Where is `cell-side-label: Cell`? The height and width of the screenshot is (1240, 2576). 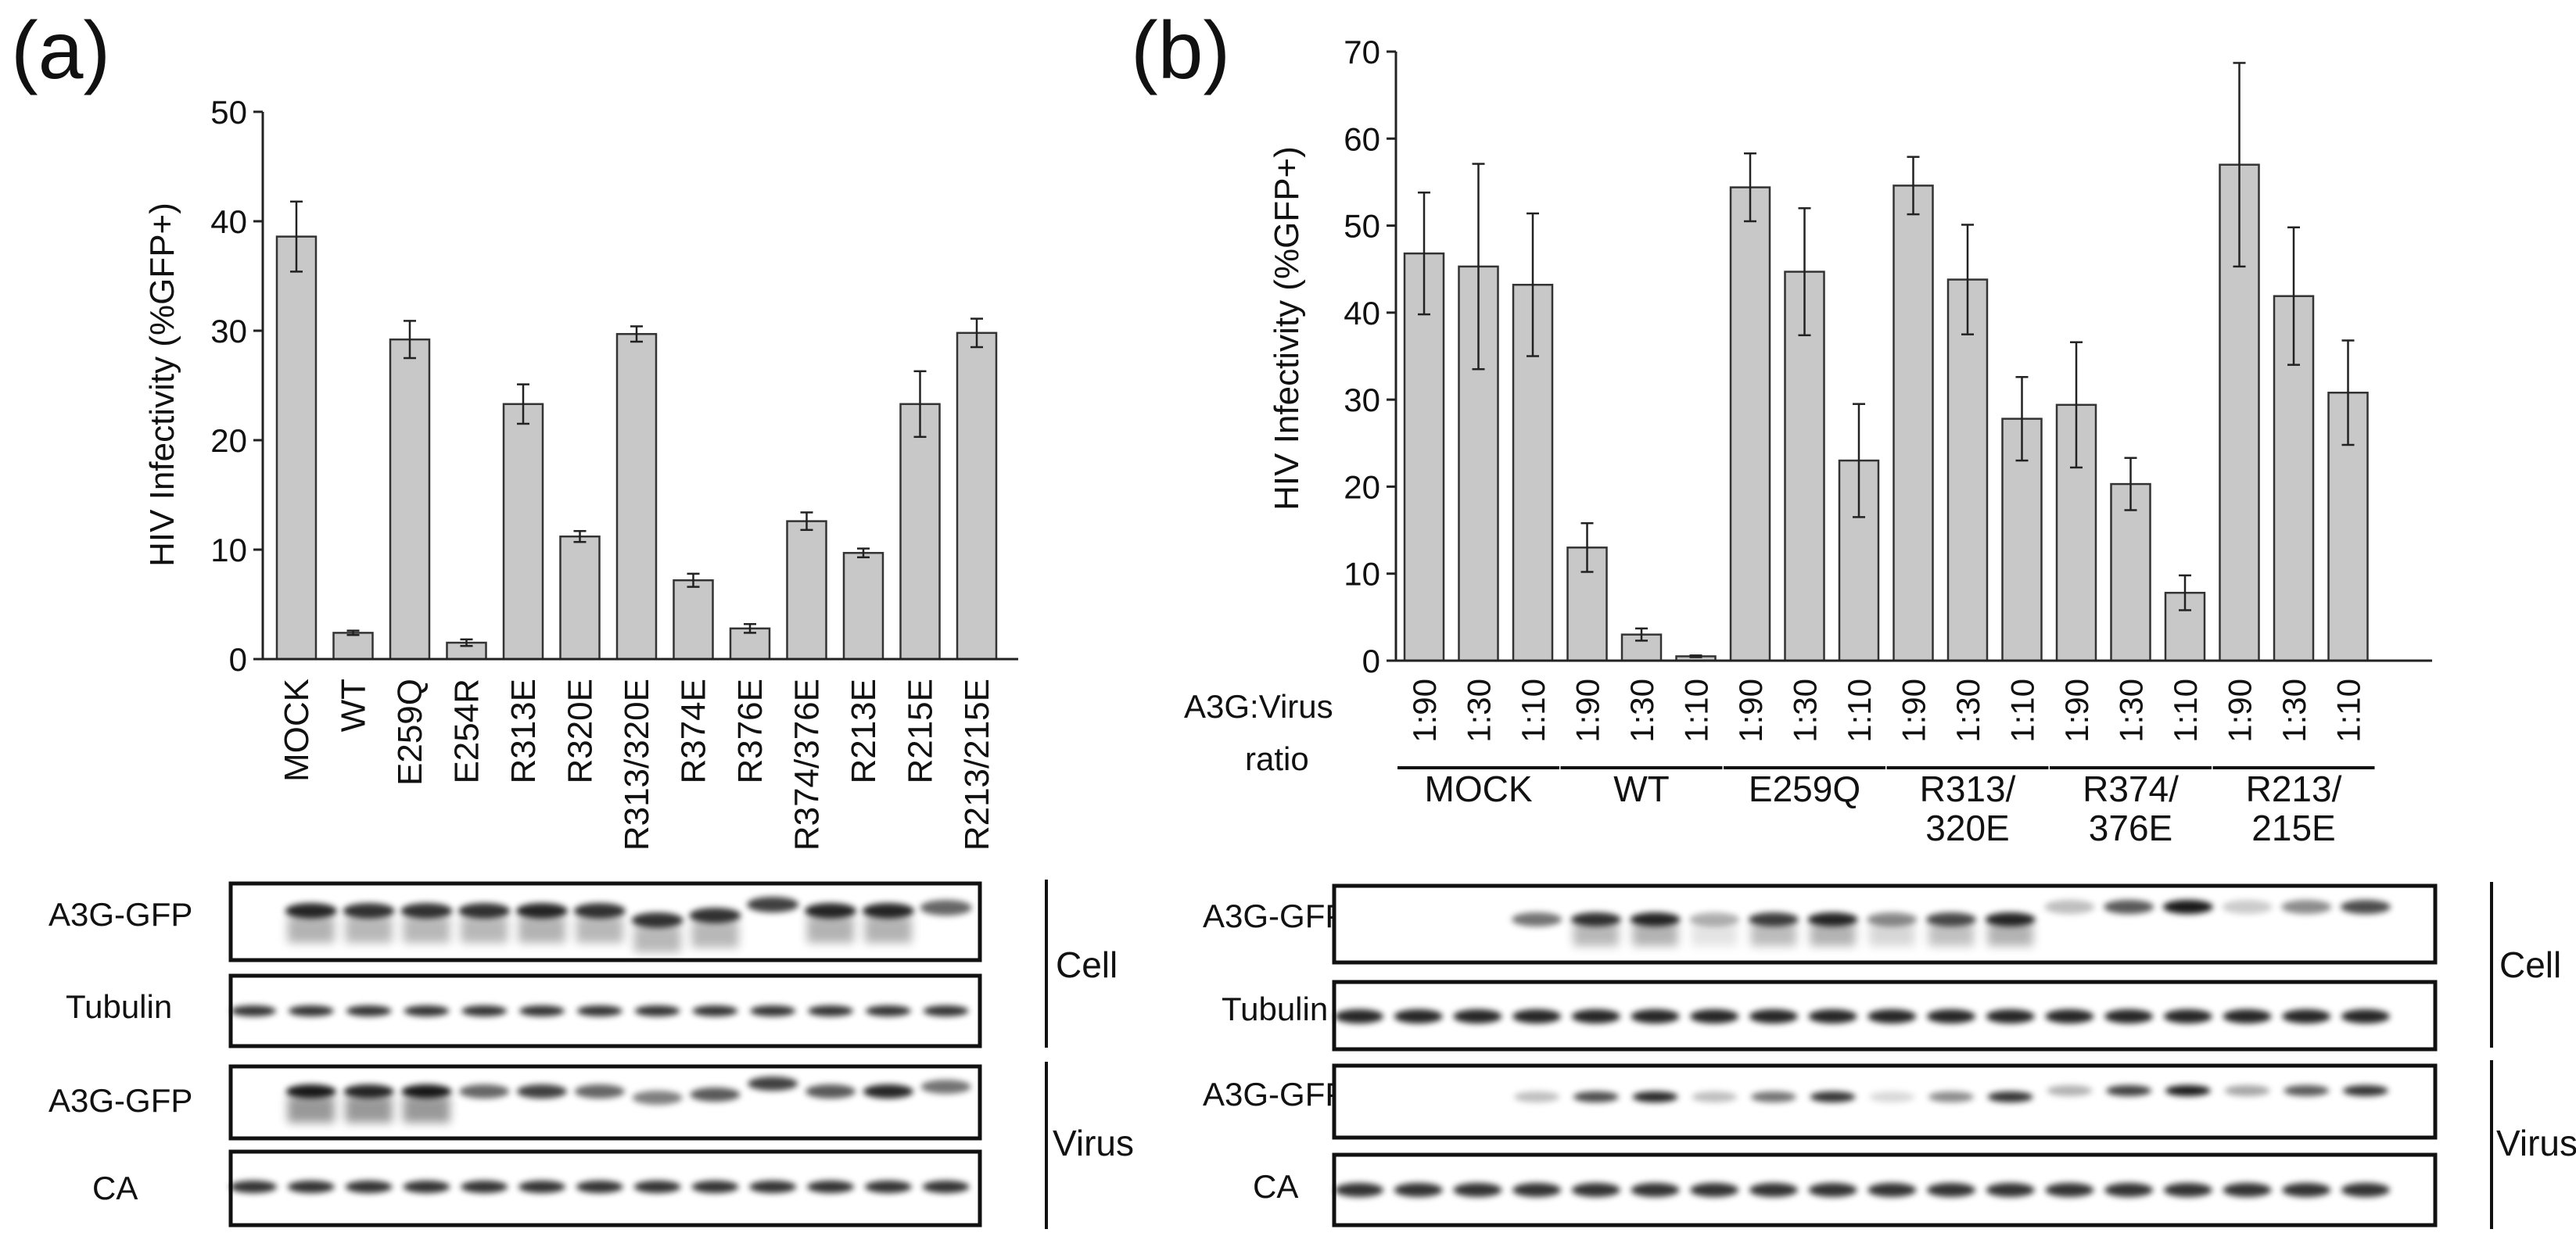 cell-side-label: Cell is located at coordinates (1087, 964).